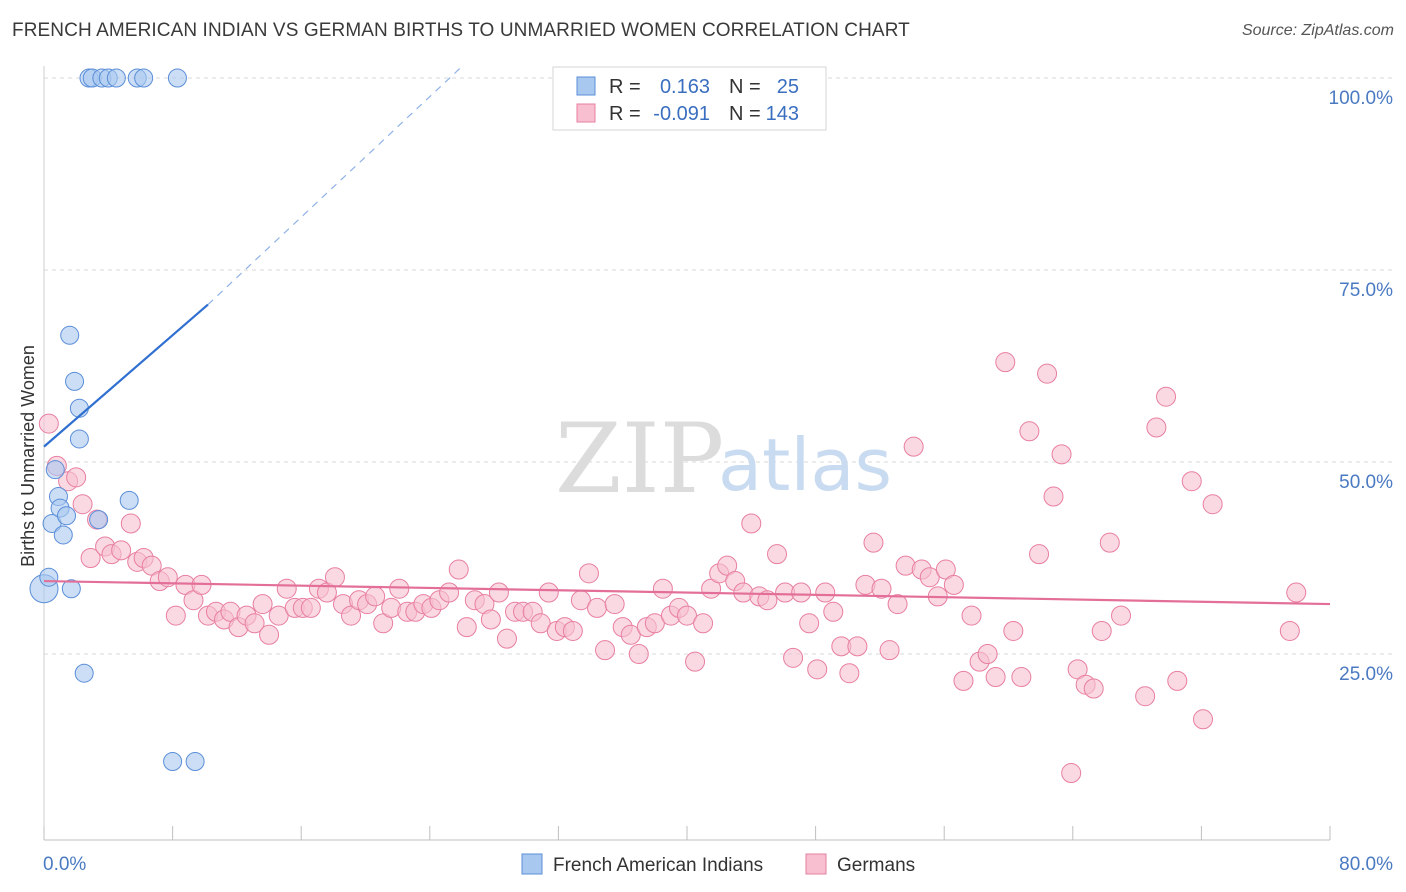 The image size is (1406, 892). I want to click on source-label: Source: ZipAtlas.com, so click(1317, 30).